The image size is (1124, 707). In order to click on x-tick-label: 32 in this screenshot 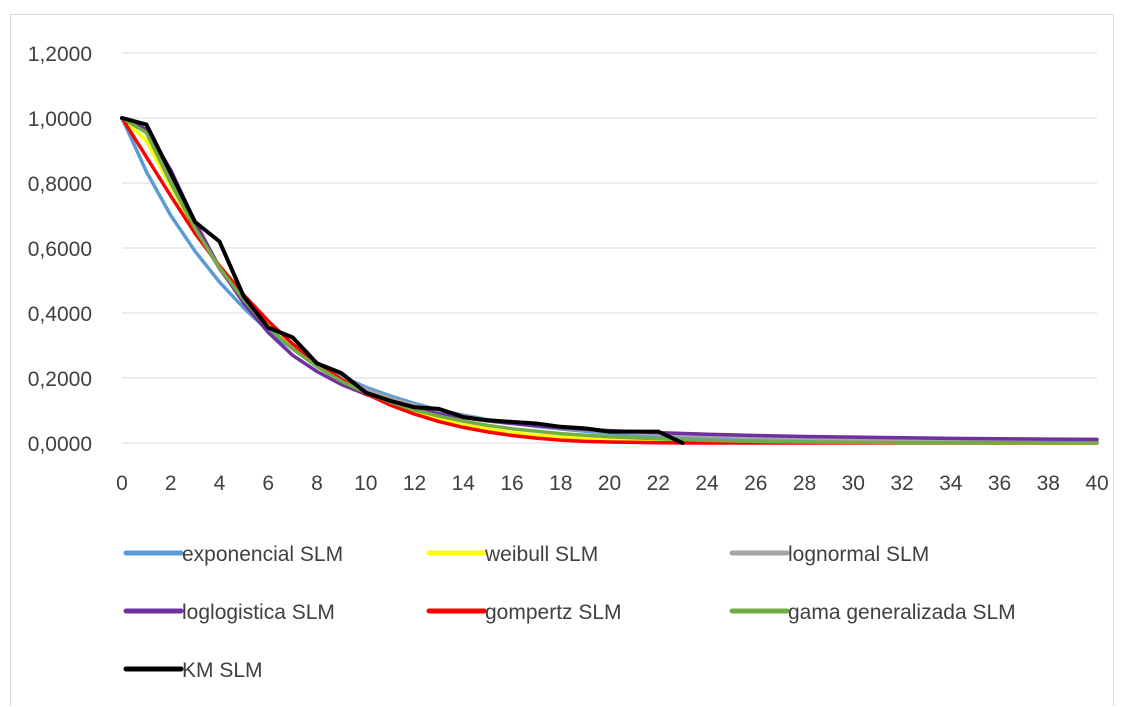, I will do `click(901, 483)`.